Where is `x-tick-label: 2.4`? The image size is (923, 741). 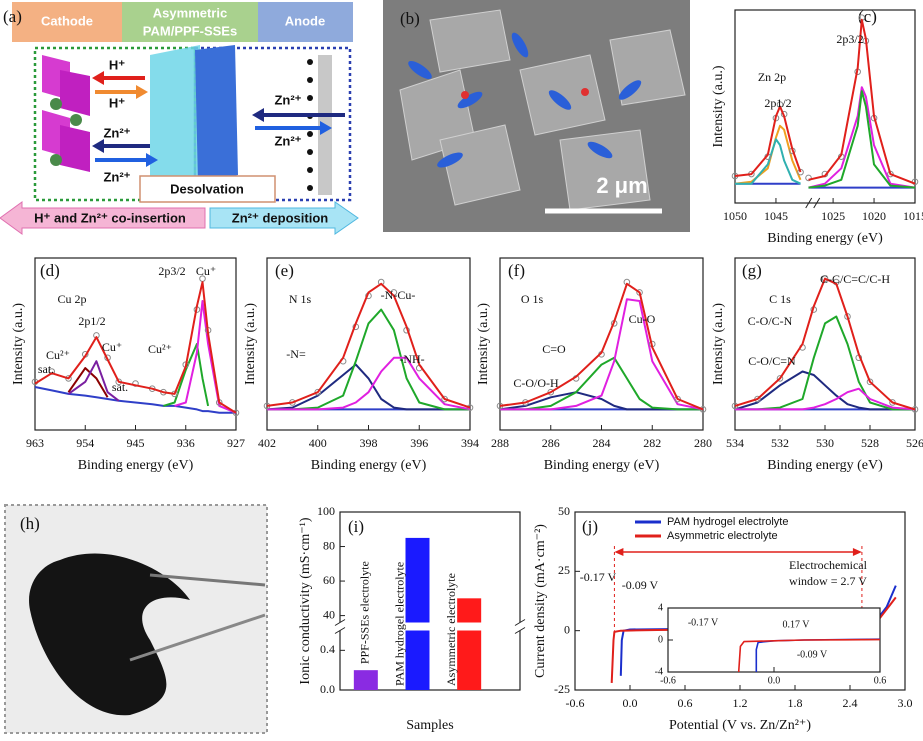
x-tick-label: 2.4 is located at coordinates (850, 703).